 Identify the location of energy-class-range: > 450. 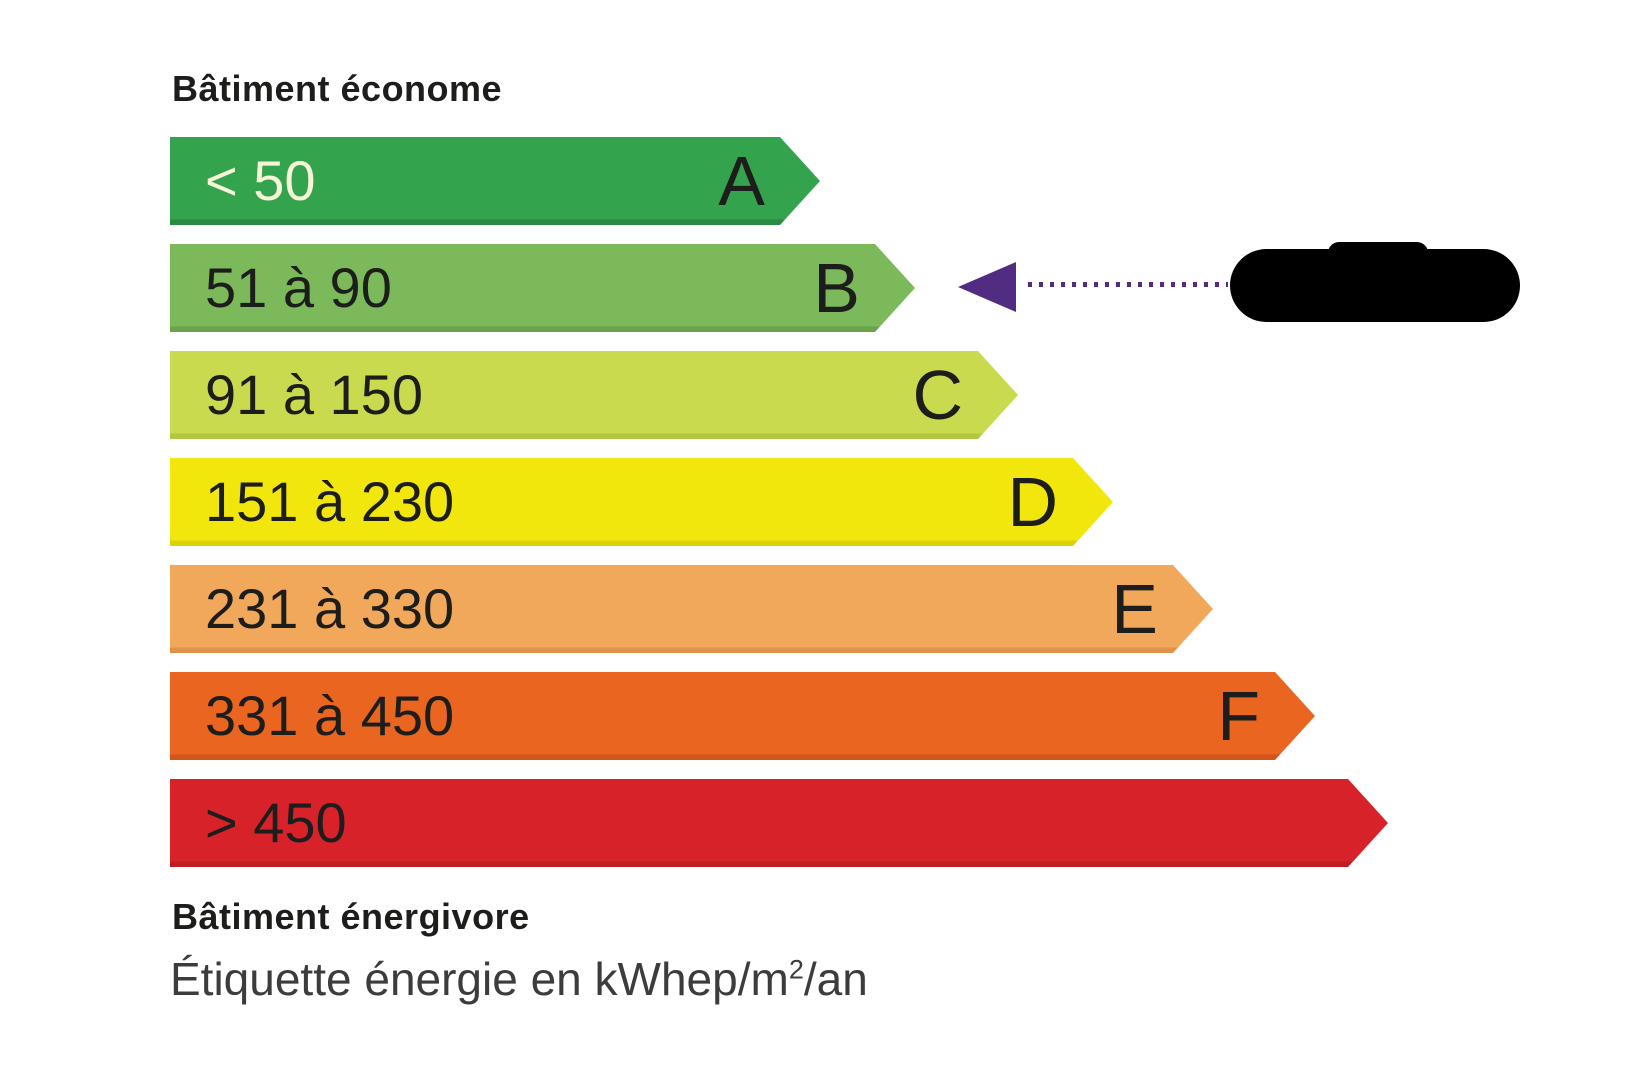
(276, 822).